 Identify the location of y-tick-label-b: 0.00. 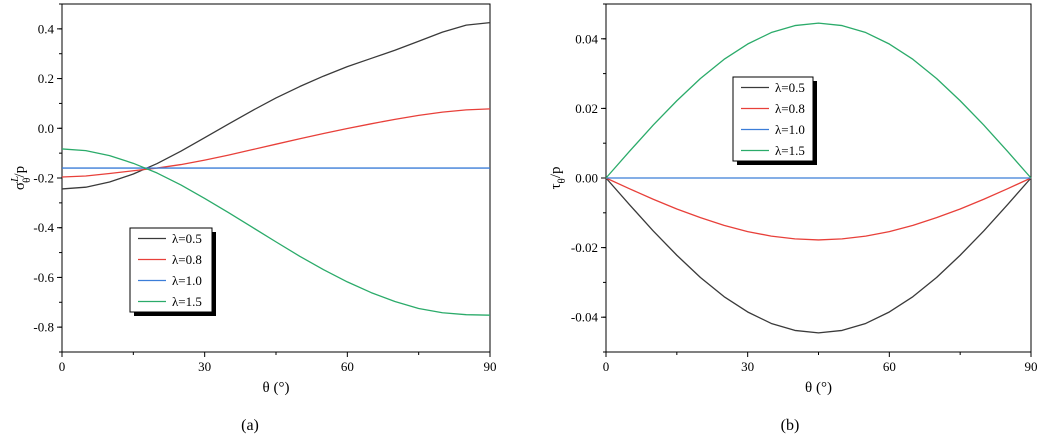
(586, 178).